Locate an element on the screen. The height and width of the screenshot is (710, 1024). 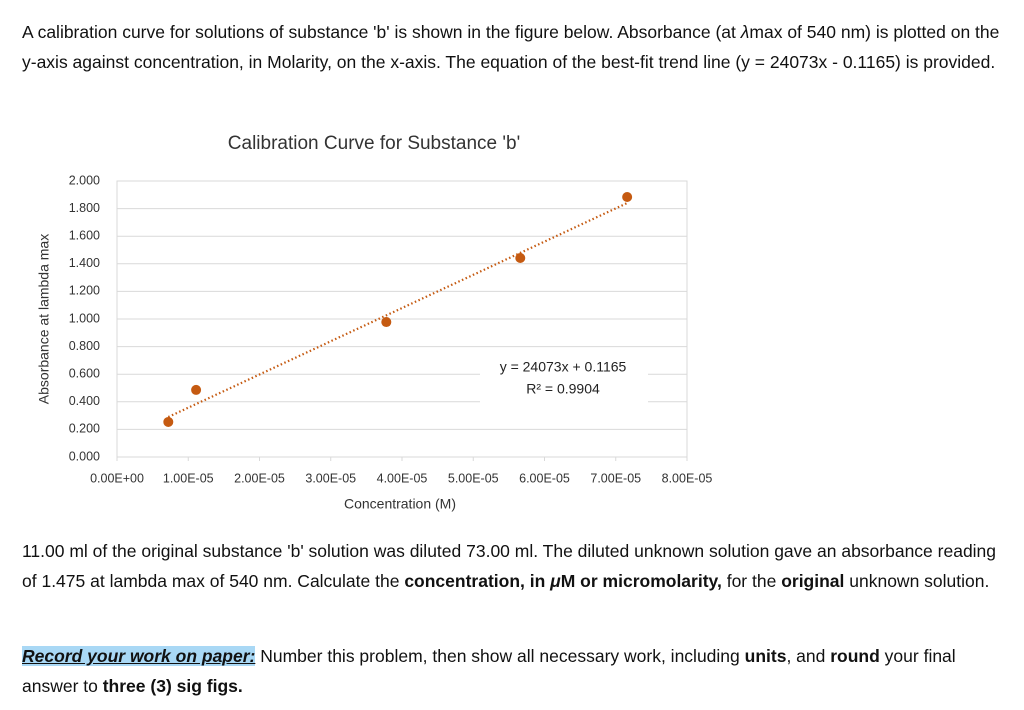
chart-title: Calibration Curve for Substance 'b' is located at coordinates (374, 143).